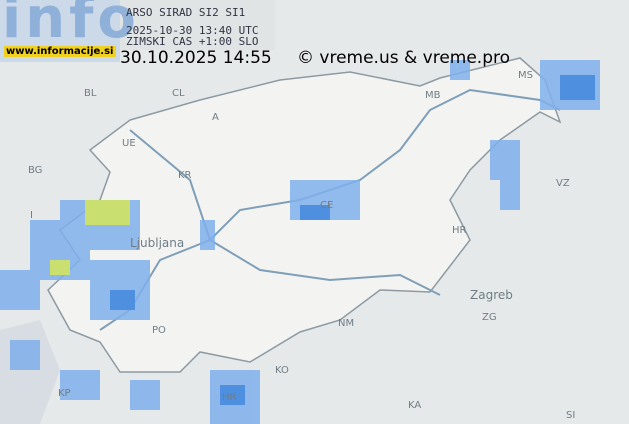 The height and width of the screenshot is (424, 629). Describe the element at coordinates (404, 58) in the screenshot. I see `copyright: © vreme.us & vreme.pro` at that location.